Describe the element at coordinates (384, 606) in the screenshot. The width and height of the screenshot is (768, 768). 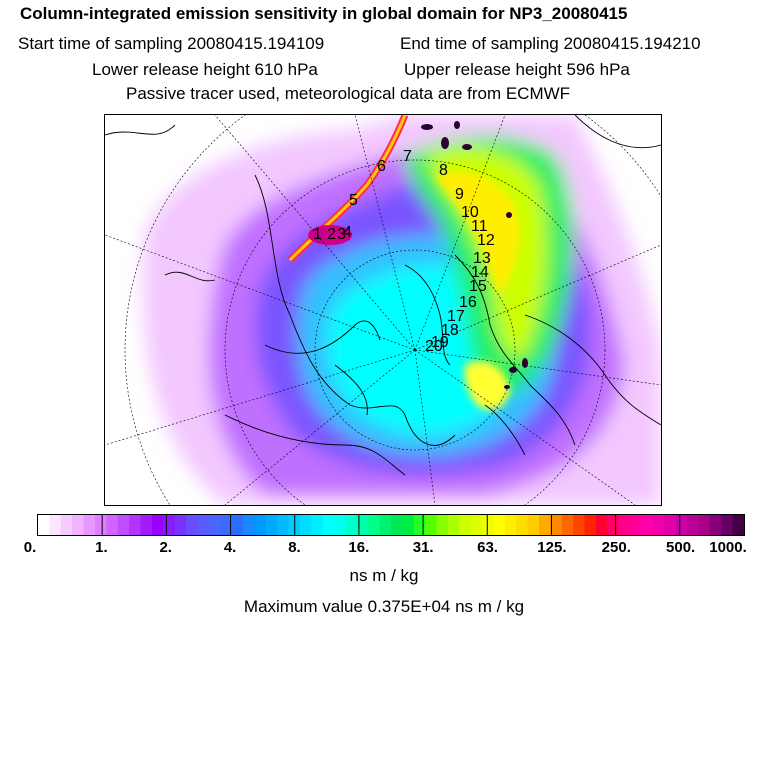
I see `maximum-value: Maximum value 0.375E+04 ns m / kg` at that location.